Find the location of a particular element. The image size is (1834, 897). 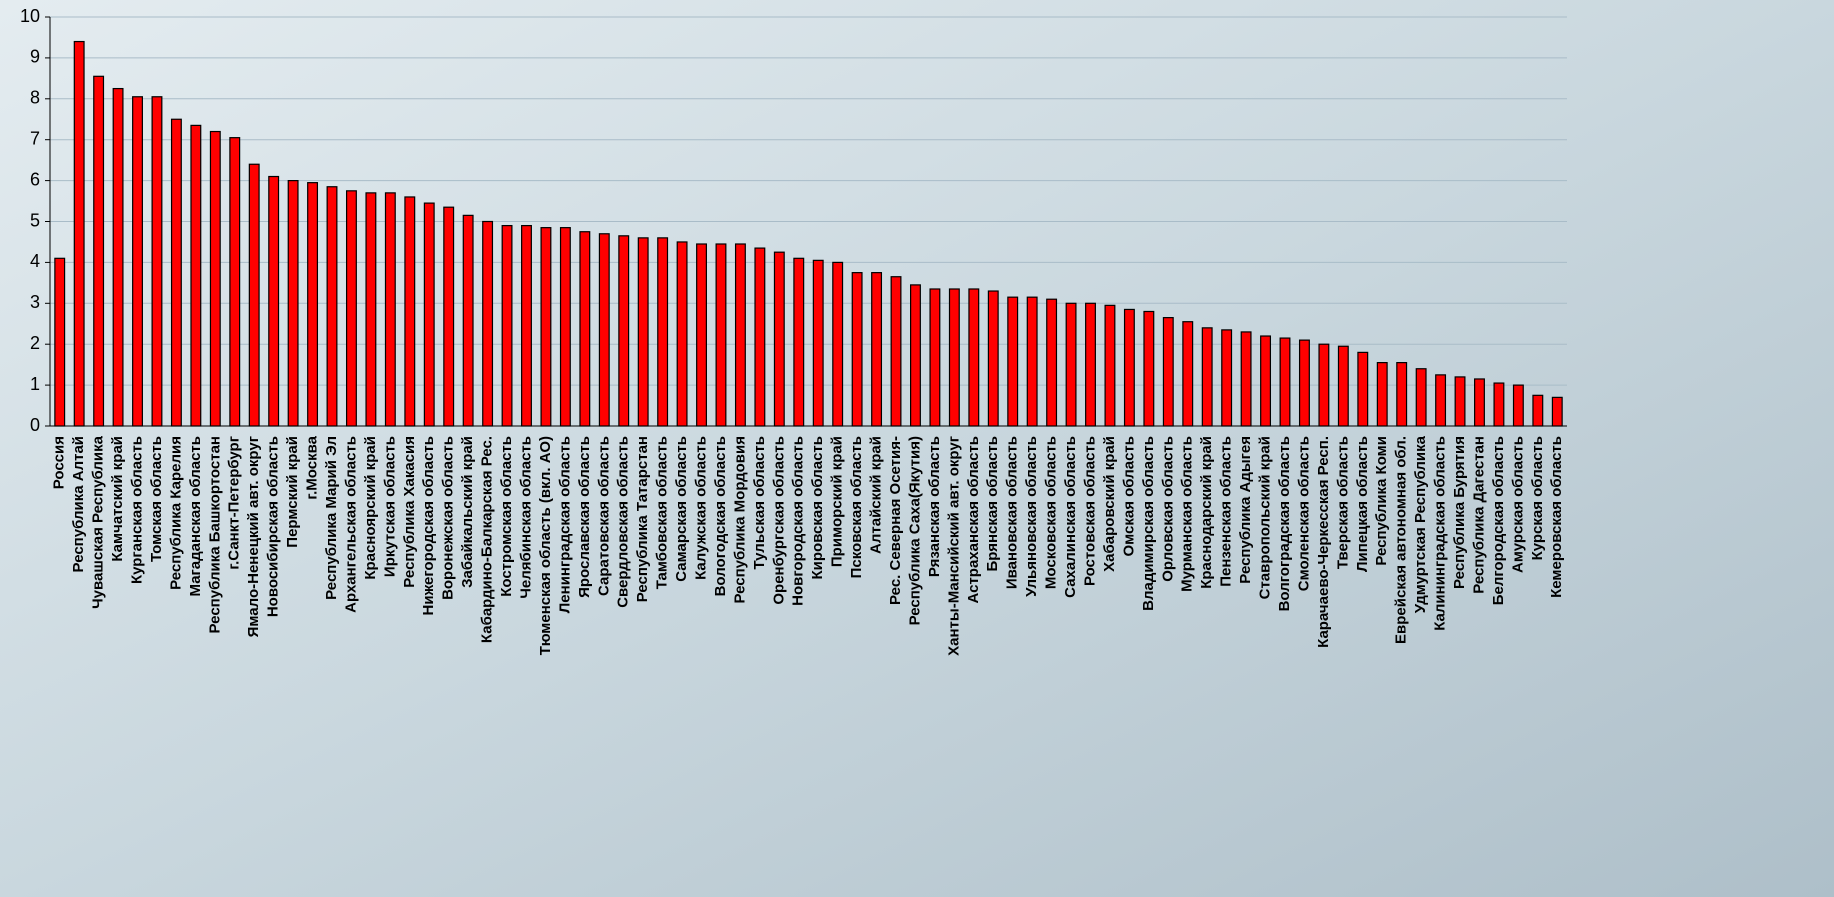

y-tick-label: 6 is located at coordinates (35, 179).